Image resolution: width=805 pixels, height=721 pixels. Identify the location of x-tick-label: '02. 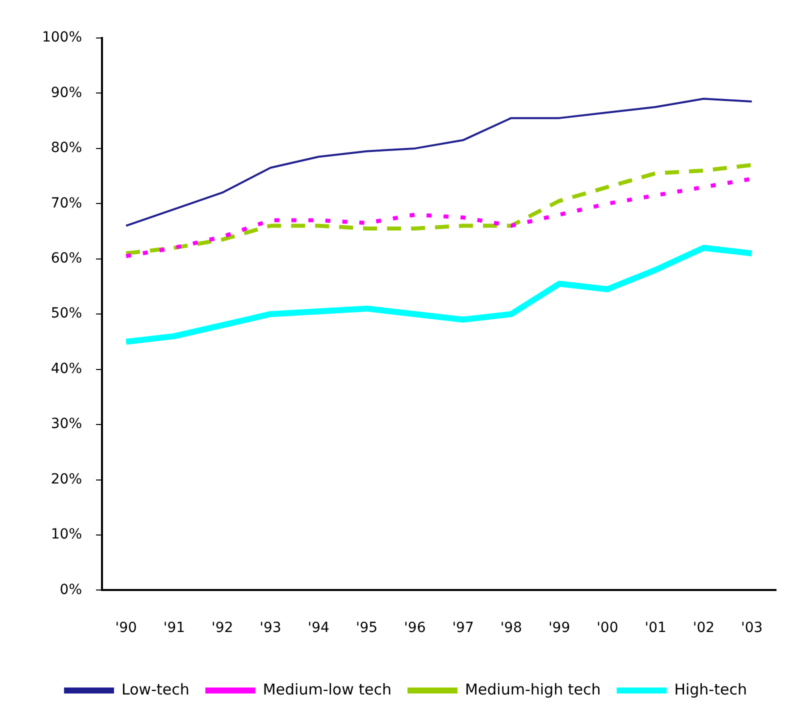
(703, 628).